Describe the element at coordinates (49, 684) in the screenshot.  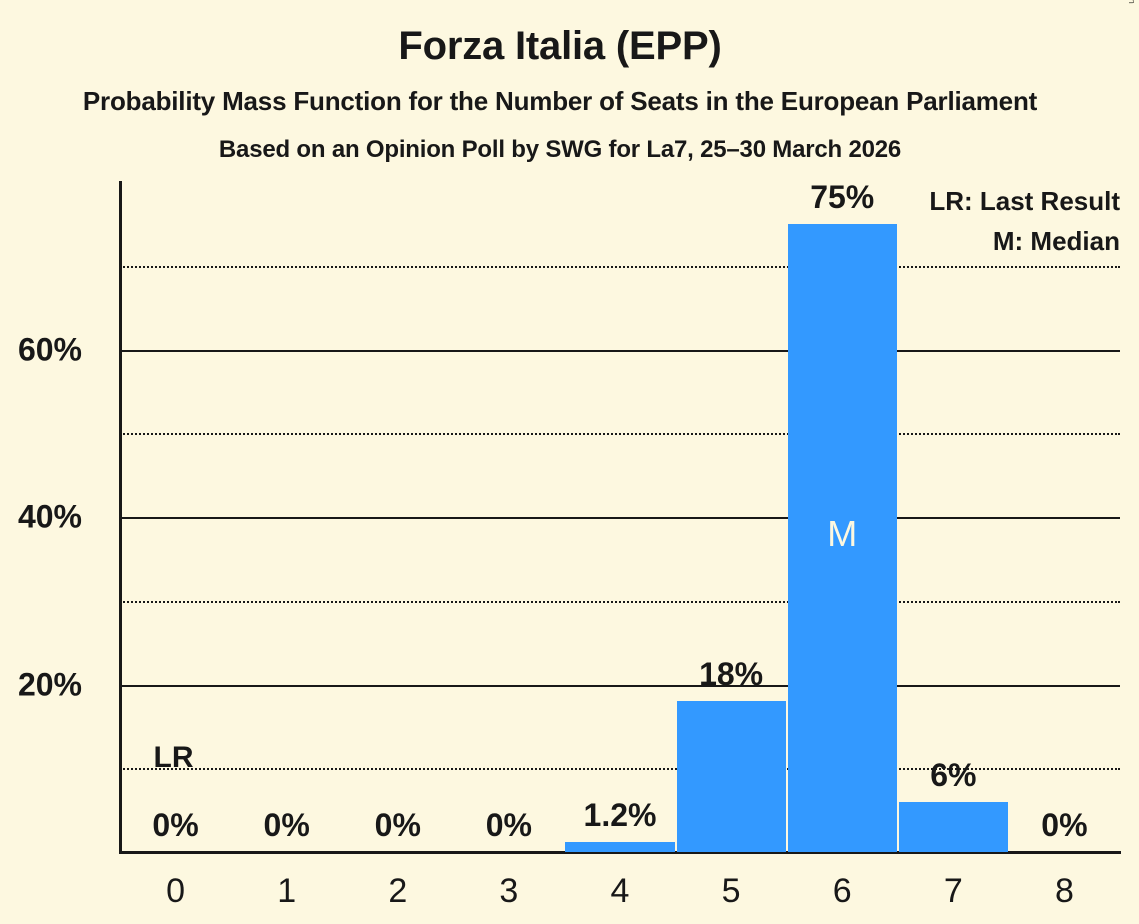
I see `y-tick-label-20: 20%` at that location.